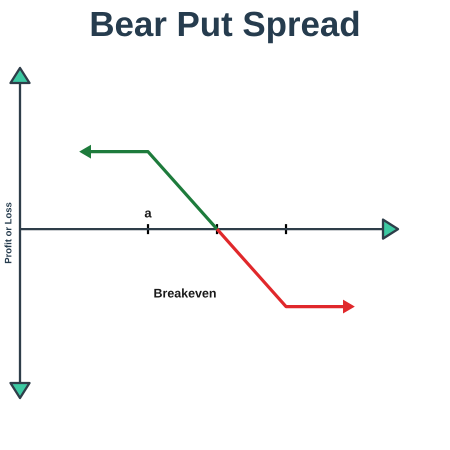  What do you see at coordinates (225, 27) in the screenshot?
I see `chart-title: Bear Put Spread` at bounding box center [225, 27].